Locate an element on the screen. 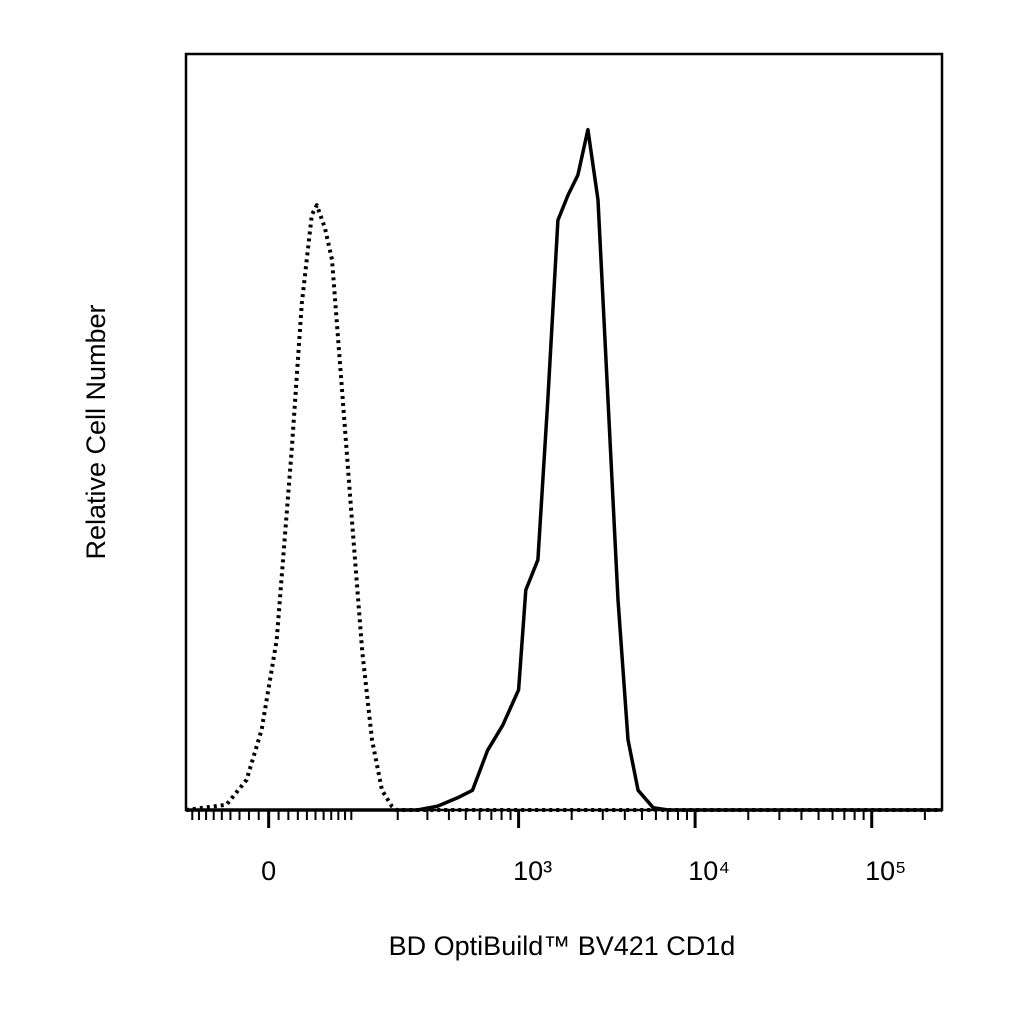 The height and width of the screenshot is (1029, 1024). x-tick-label: 10⁵ is located at coordinates (885, 871).